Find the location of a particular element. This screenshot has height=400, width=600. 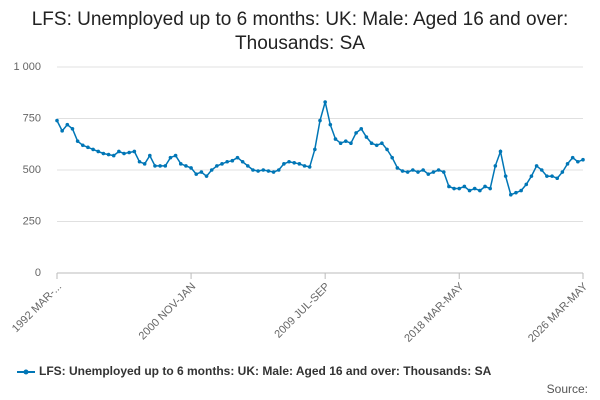

y-tick-label: 500 is located at coordinates (32, 170).